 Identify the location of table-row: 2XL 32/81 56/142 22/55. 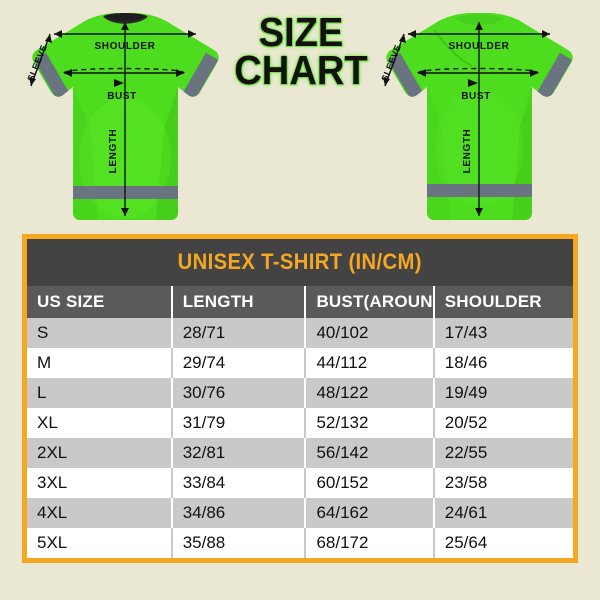
(300, 453).